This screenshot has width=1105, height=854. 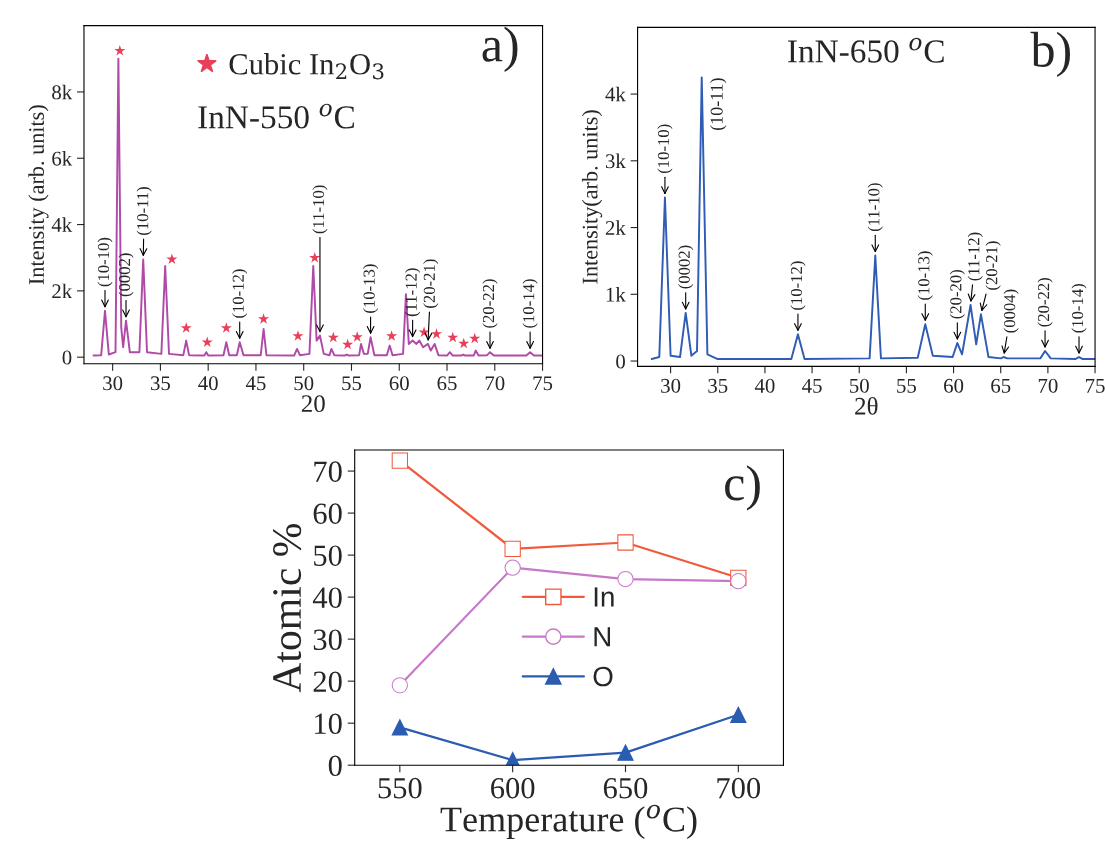 What do you see at coordinates (38, 195) in the screenshot?
I see `y-axis-title: Intensity (arb. units)` at bounding box center [38, 195].